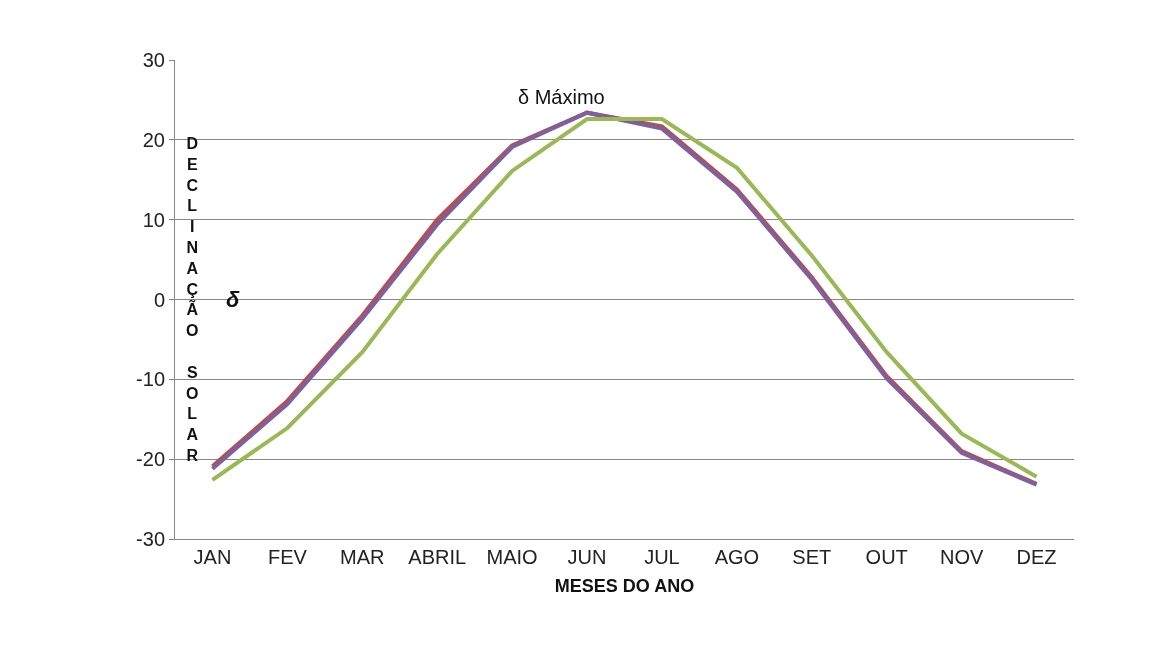 The image size is (1169, 649). Describe the element at coordinates (192, 299) in the screenshot. I see `text: DECLINAÇÃO SOLAR` at that location.